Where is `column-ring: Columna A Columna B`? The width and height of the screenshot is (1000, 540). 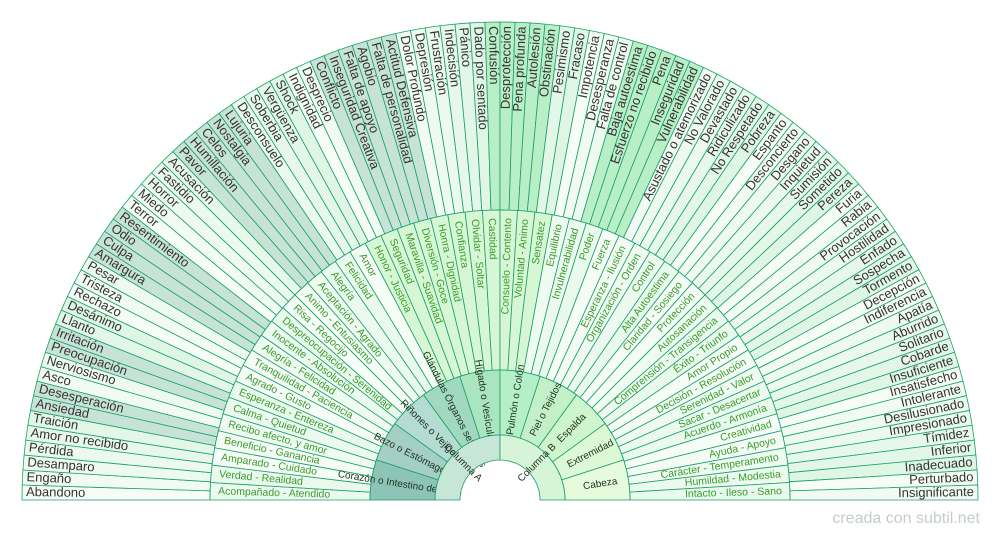
column-ring: Columna A Columna B is located at coordinates (500, 467).